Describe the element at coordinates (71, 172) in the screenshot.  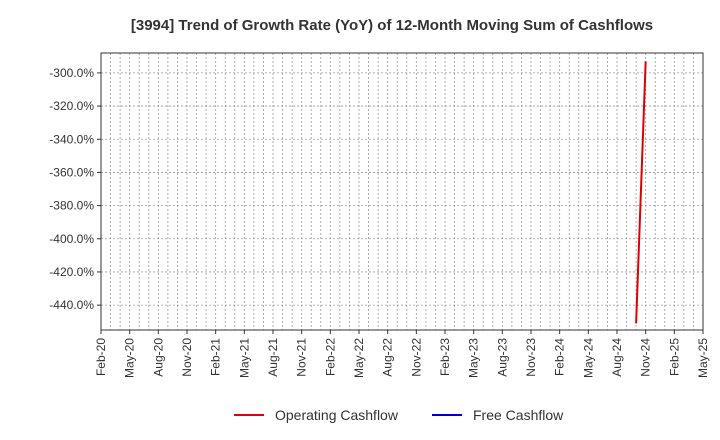
I see `y-tick-label: -360.0%` at that location.